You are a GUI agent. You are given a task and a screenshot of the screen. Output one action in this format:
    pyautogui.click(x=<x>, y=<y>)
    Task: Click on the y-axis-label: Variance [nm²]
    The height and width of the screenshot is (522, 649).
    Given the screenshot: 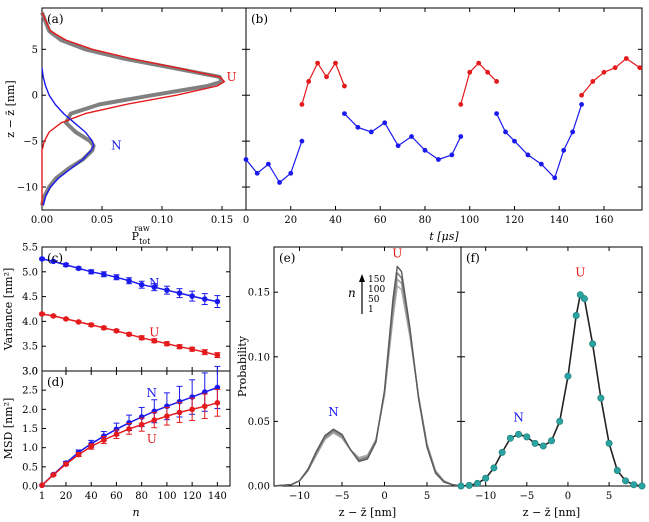 What is the action you would take?
    pyautogui.click(x=8, y=310)
    